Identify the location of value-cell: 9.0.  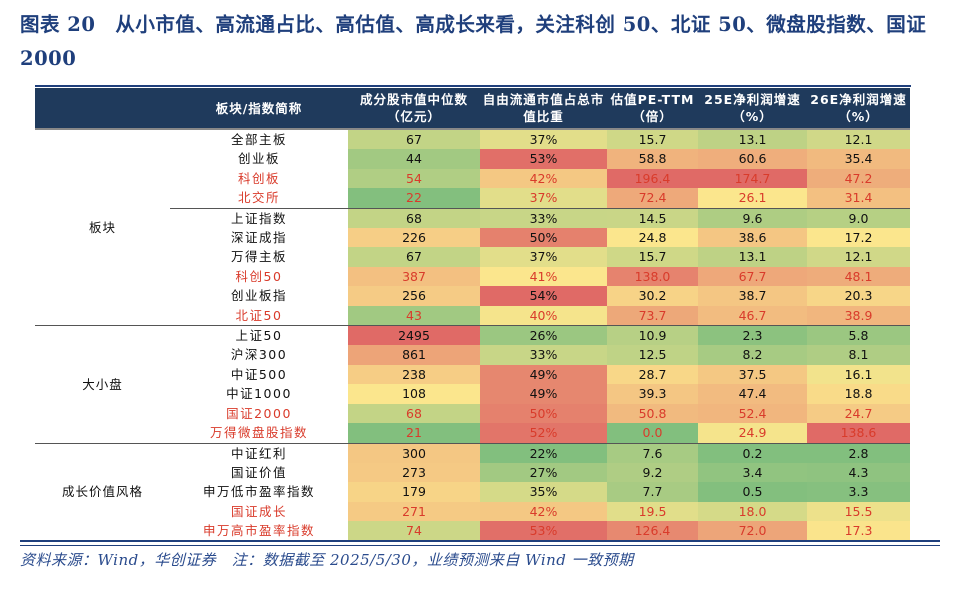
(858, 218).